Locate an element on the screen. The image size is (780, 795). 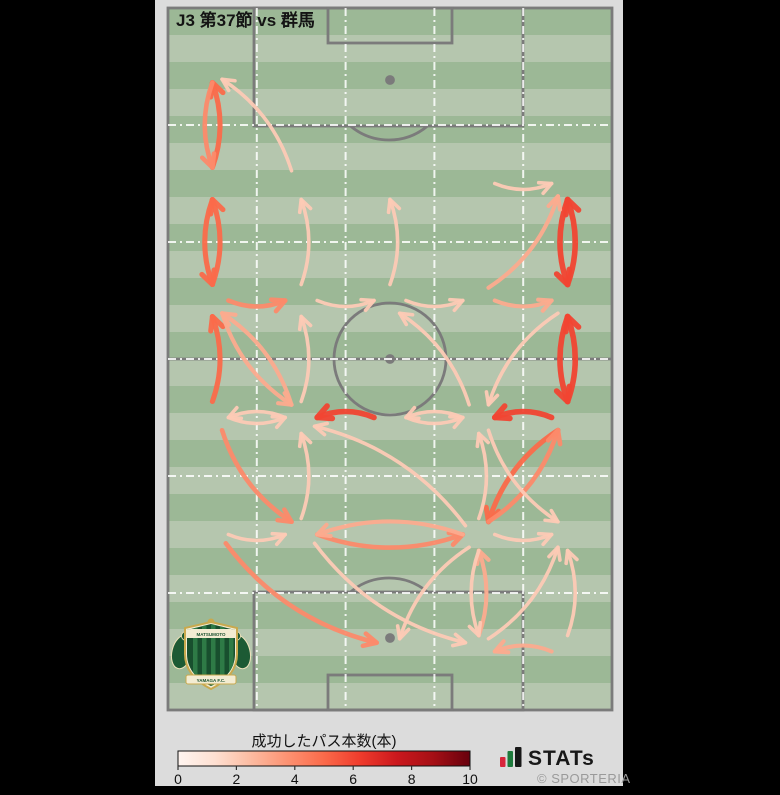
penalty-arc-top is located at coordinates (389, 133).